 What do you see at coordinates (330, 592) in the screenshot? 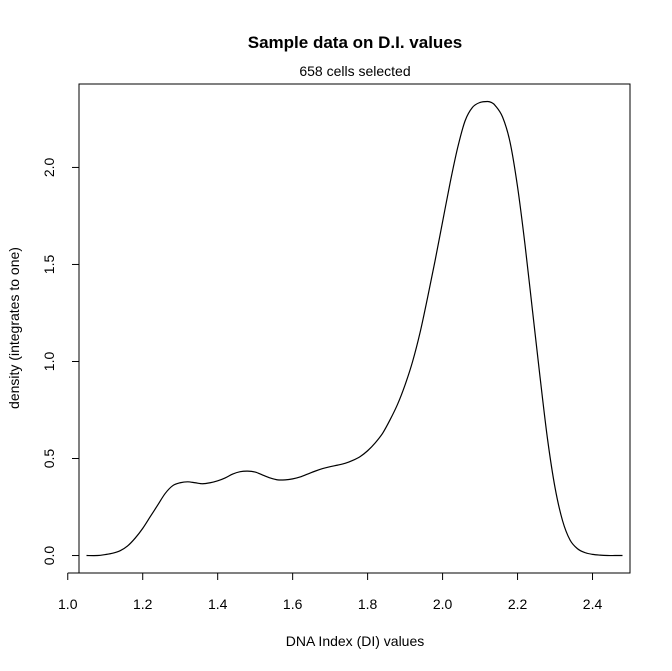
I see `x-axis: 1.0 1.2 1.4 1.6 1.8 2.0 2.2 2.4` at bounding box center [330, 592].